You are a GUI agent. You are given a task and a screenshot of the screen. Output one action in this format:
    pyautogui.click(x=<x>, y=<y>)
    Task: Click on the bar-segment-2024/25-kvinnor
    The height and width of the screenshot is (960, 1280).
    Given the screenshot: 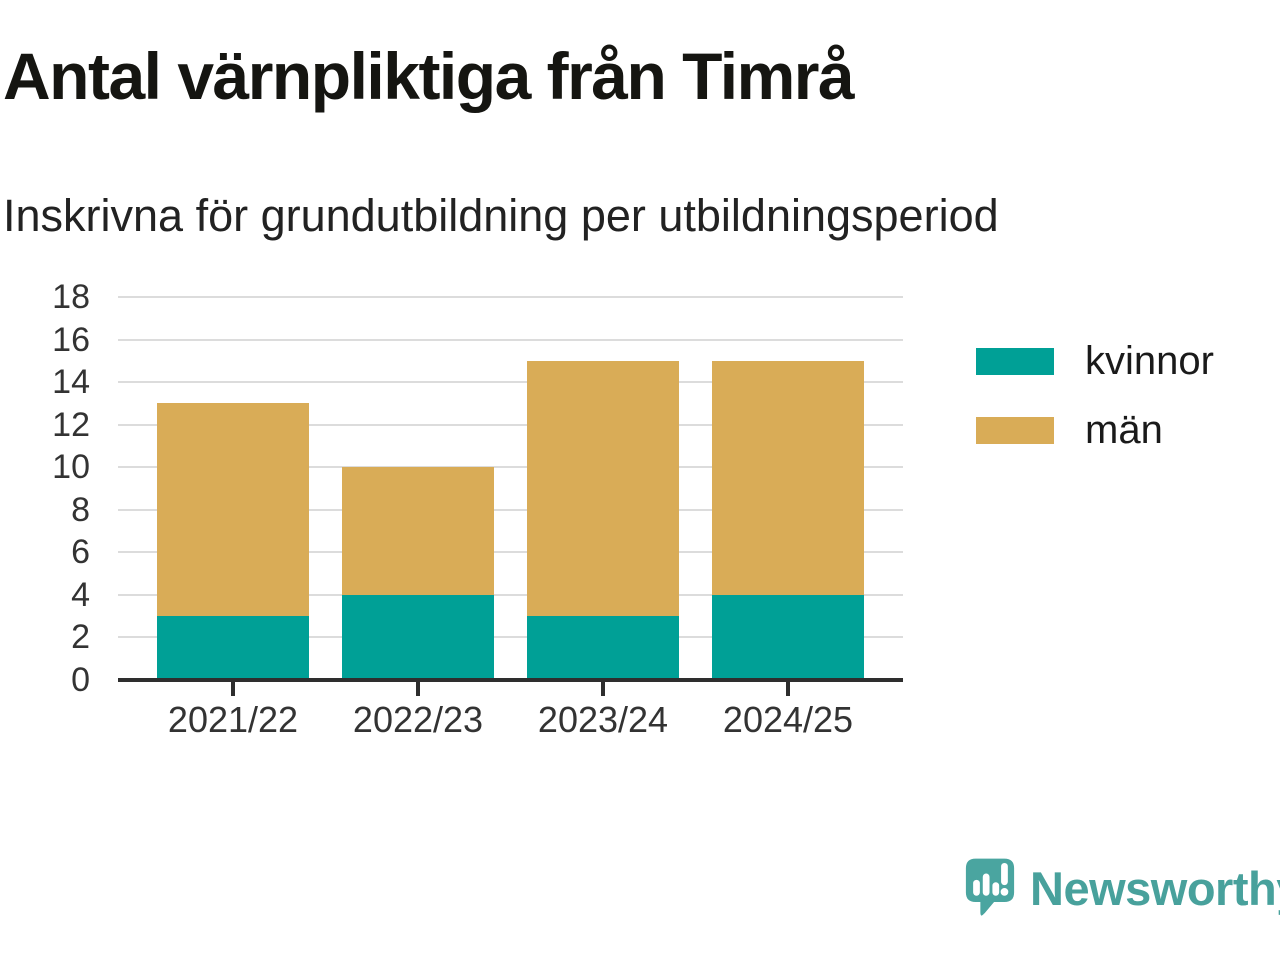 What is the action you would take?
    pyautogui.click(x=788, y=637)
    